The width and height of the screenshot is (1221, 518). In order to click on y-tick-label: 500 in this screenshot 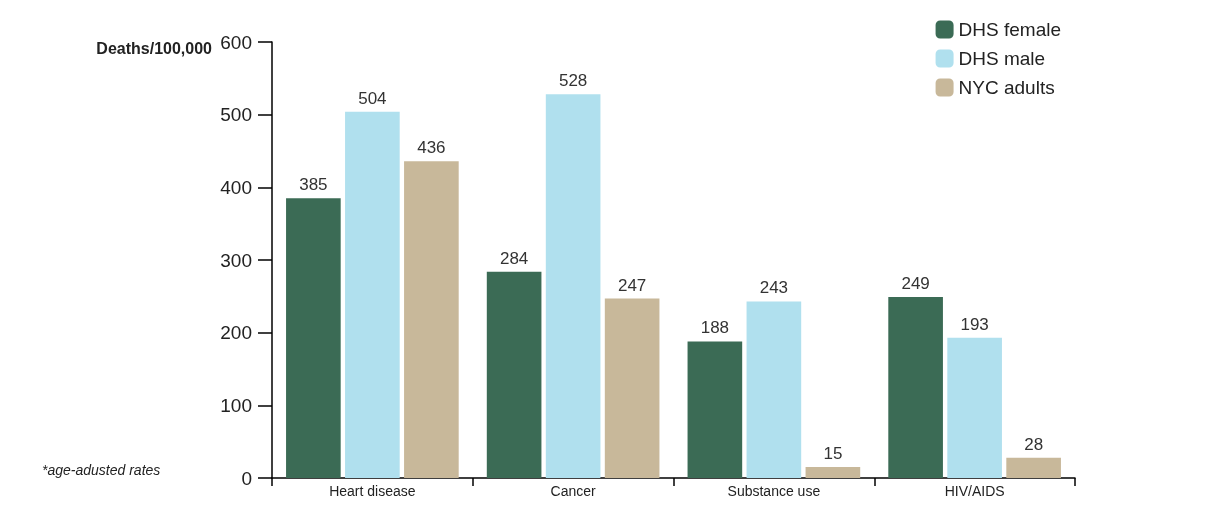, I will do `click(236, 115)`.